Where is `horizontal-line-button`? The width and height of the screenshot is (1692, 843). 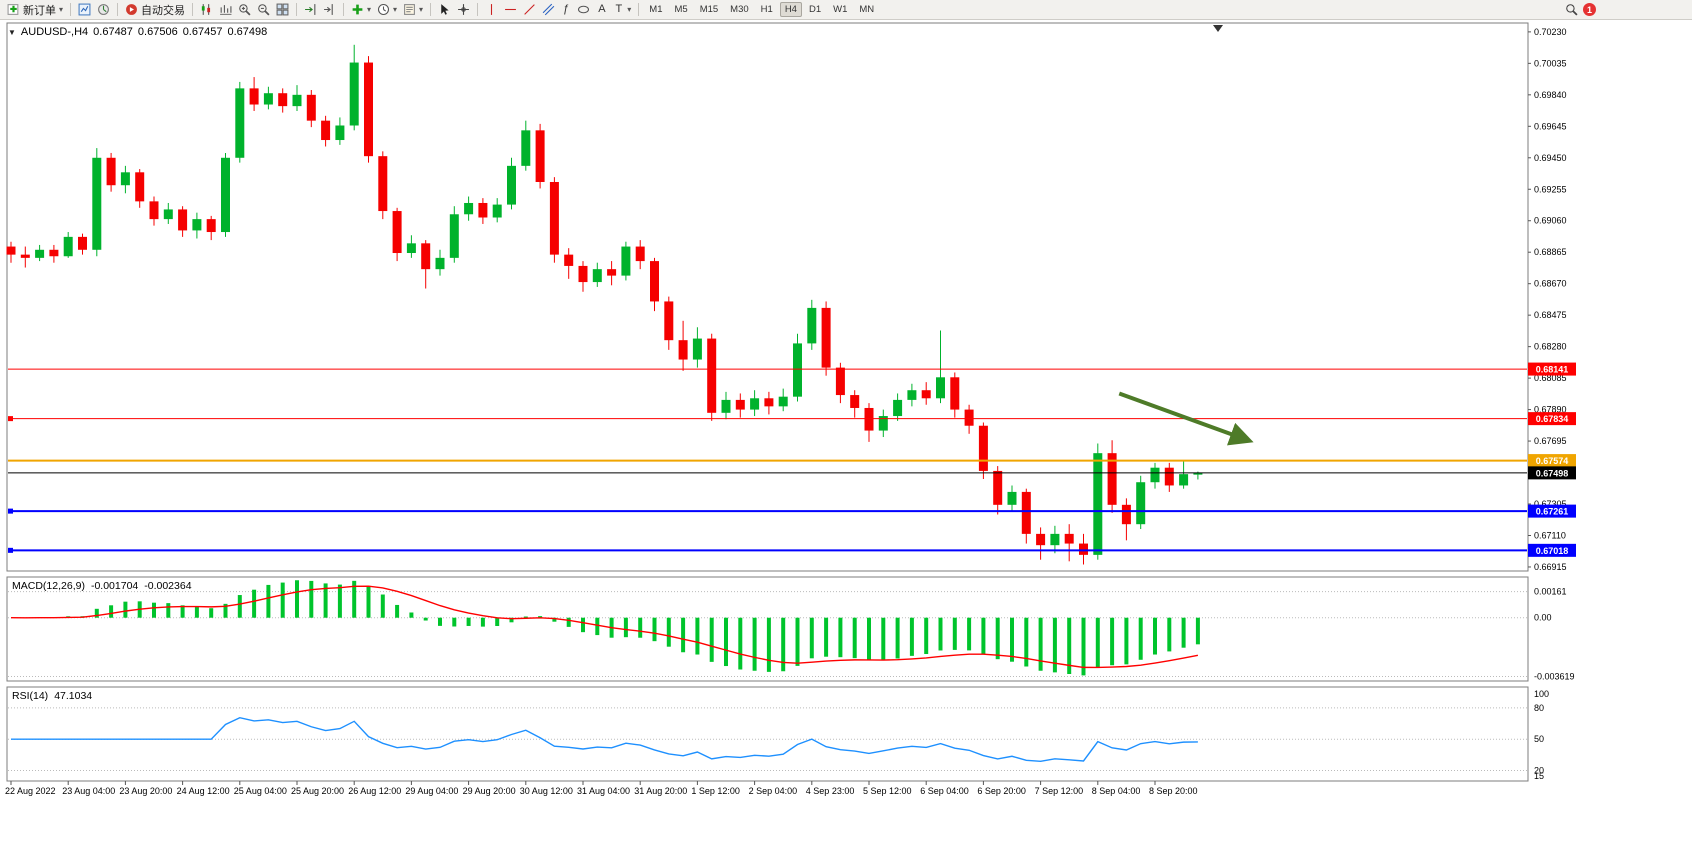 horizontal-line-button is located at coordinates (510, 9).